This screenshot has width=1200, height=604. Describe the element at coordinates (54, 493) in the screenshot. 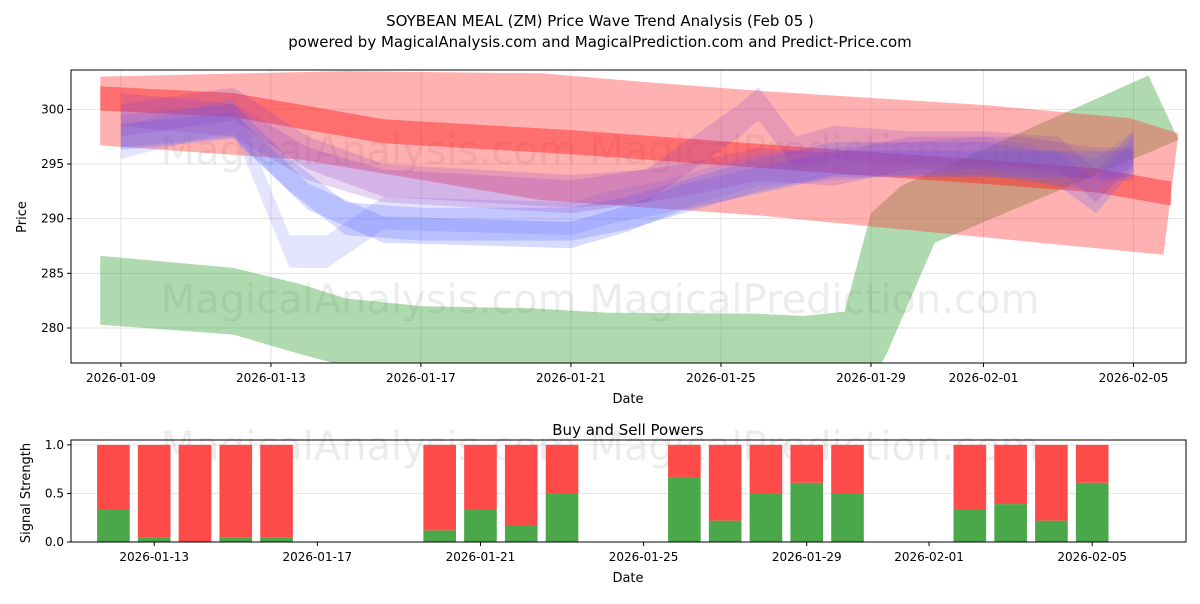

I see `bar-y-tick-label: 0.5` at that location.